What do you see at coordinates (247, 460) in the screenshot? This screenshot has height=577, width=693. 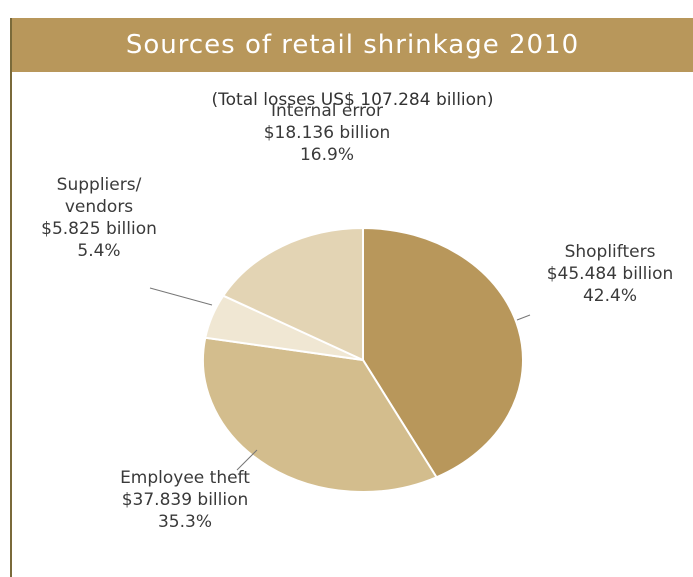 I see `leader-line-employee-theft` at bounding box center [247, 460].